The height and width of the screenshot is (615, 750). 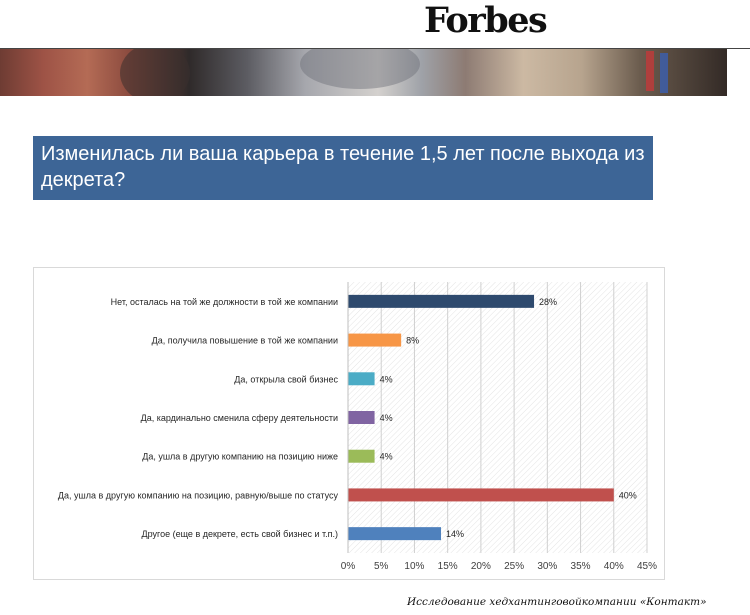 I want to click on x-tick-label: 35%, so click(x=581, y=566).